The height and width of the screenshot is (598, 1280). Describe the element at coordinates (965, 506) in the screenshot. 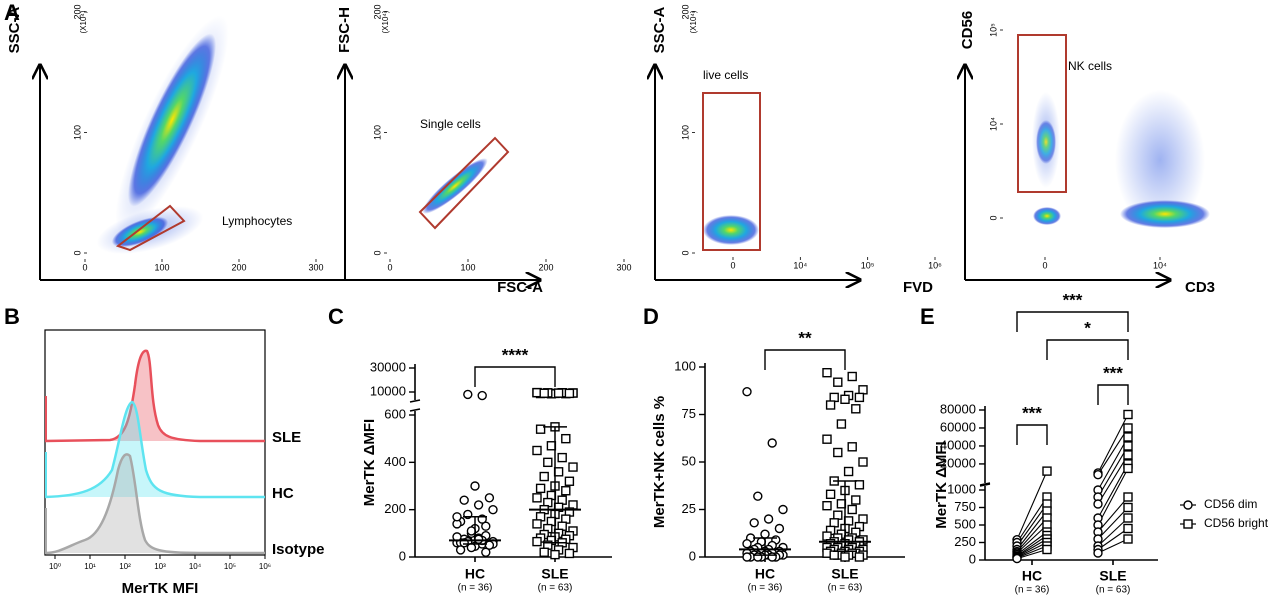

I see `y-tick-label: 750` at that location.